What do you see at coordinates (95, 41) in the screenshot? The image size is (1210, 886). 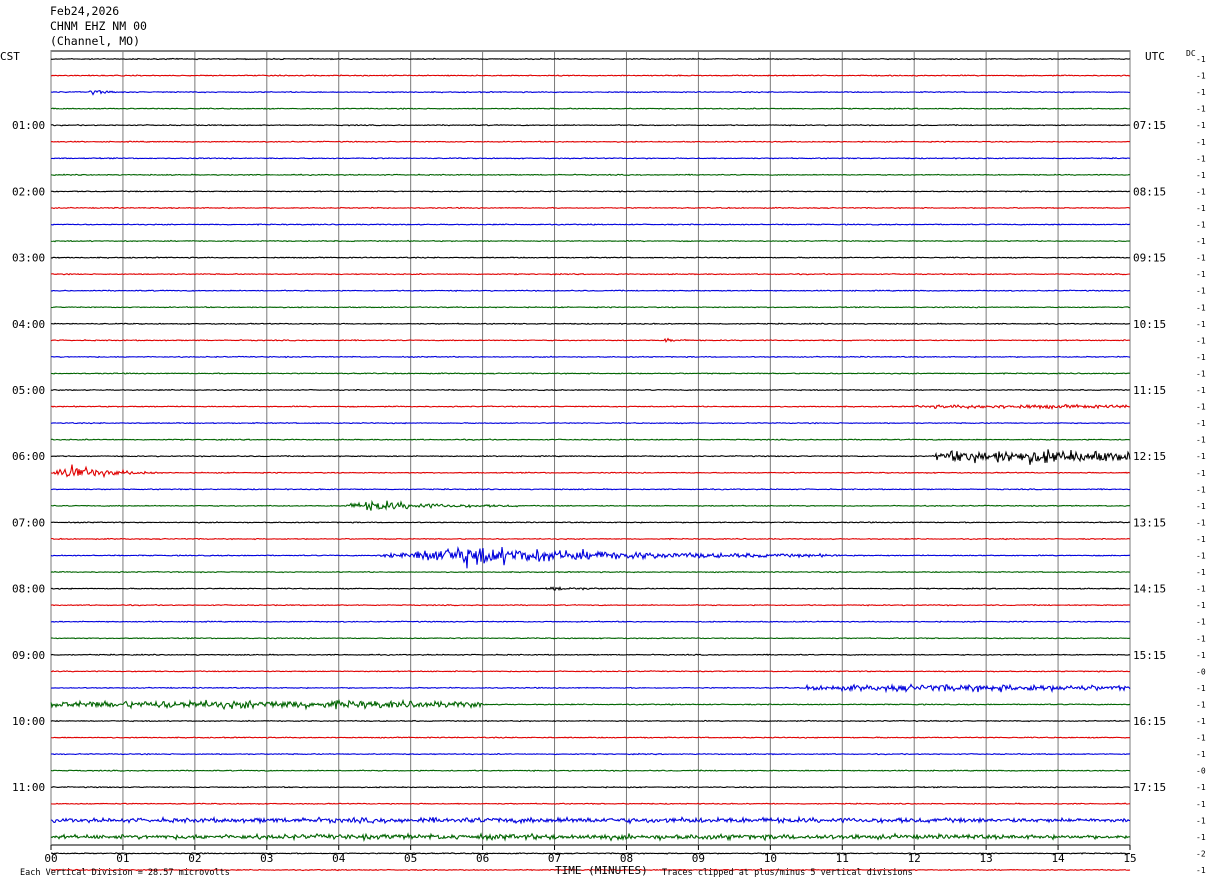 I see `header-channel: (Channel, MO)` at bounding box center [95, 41].